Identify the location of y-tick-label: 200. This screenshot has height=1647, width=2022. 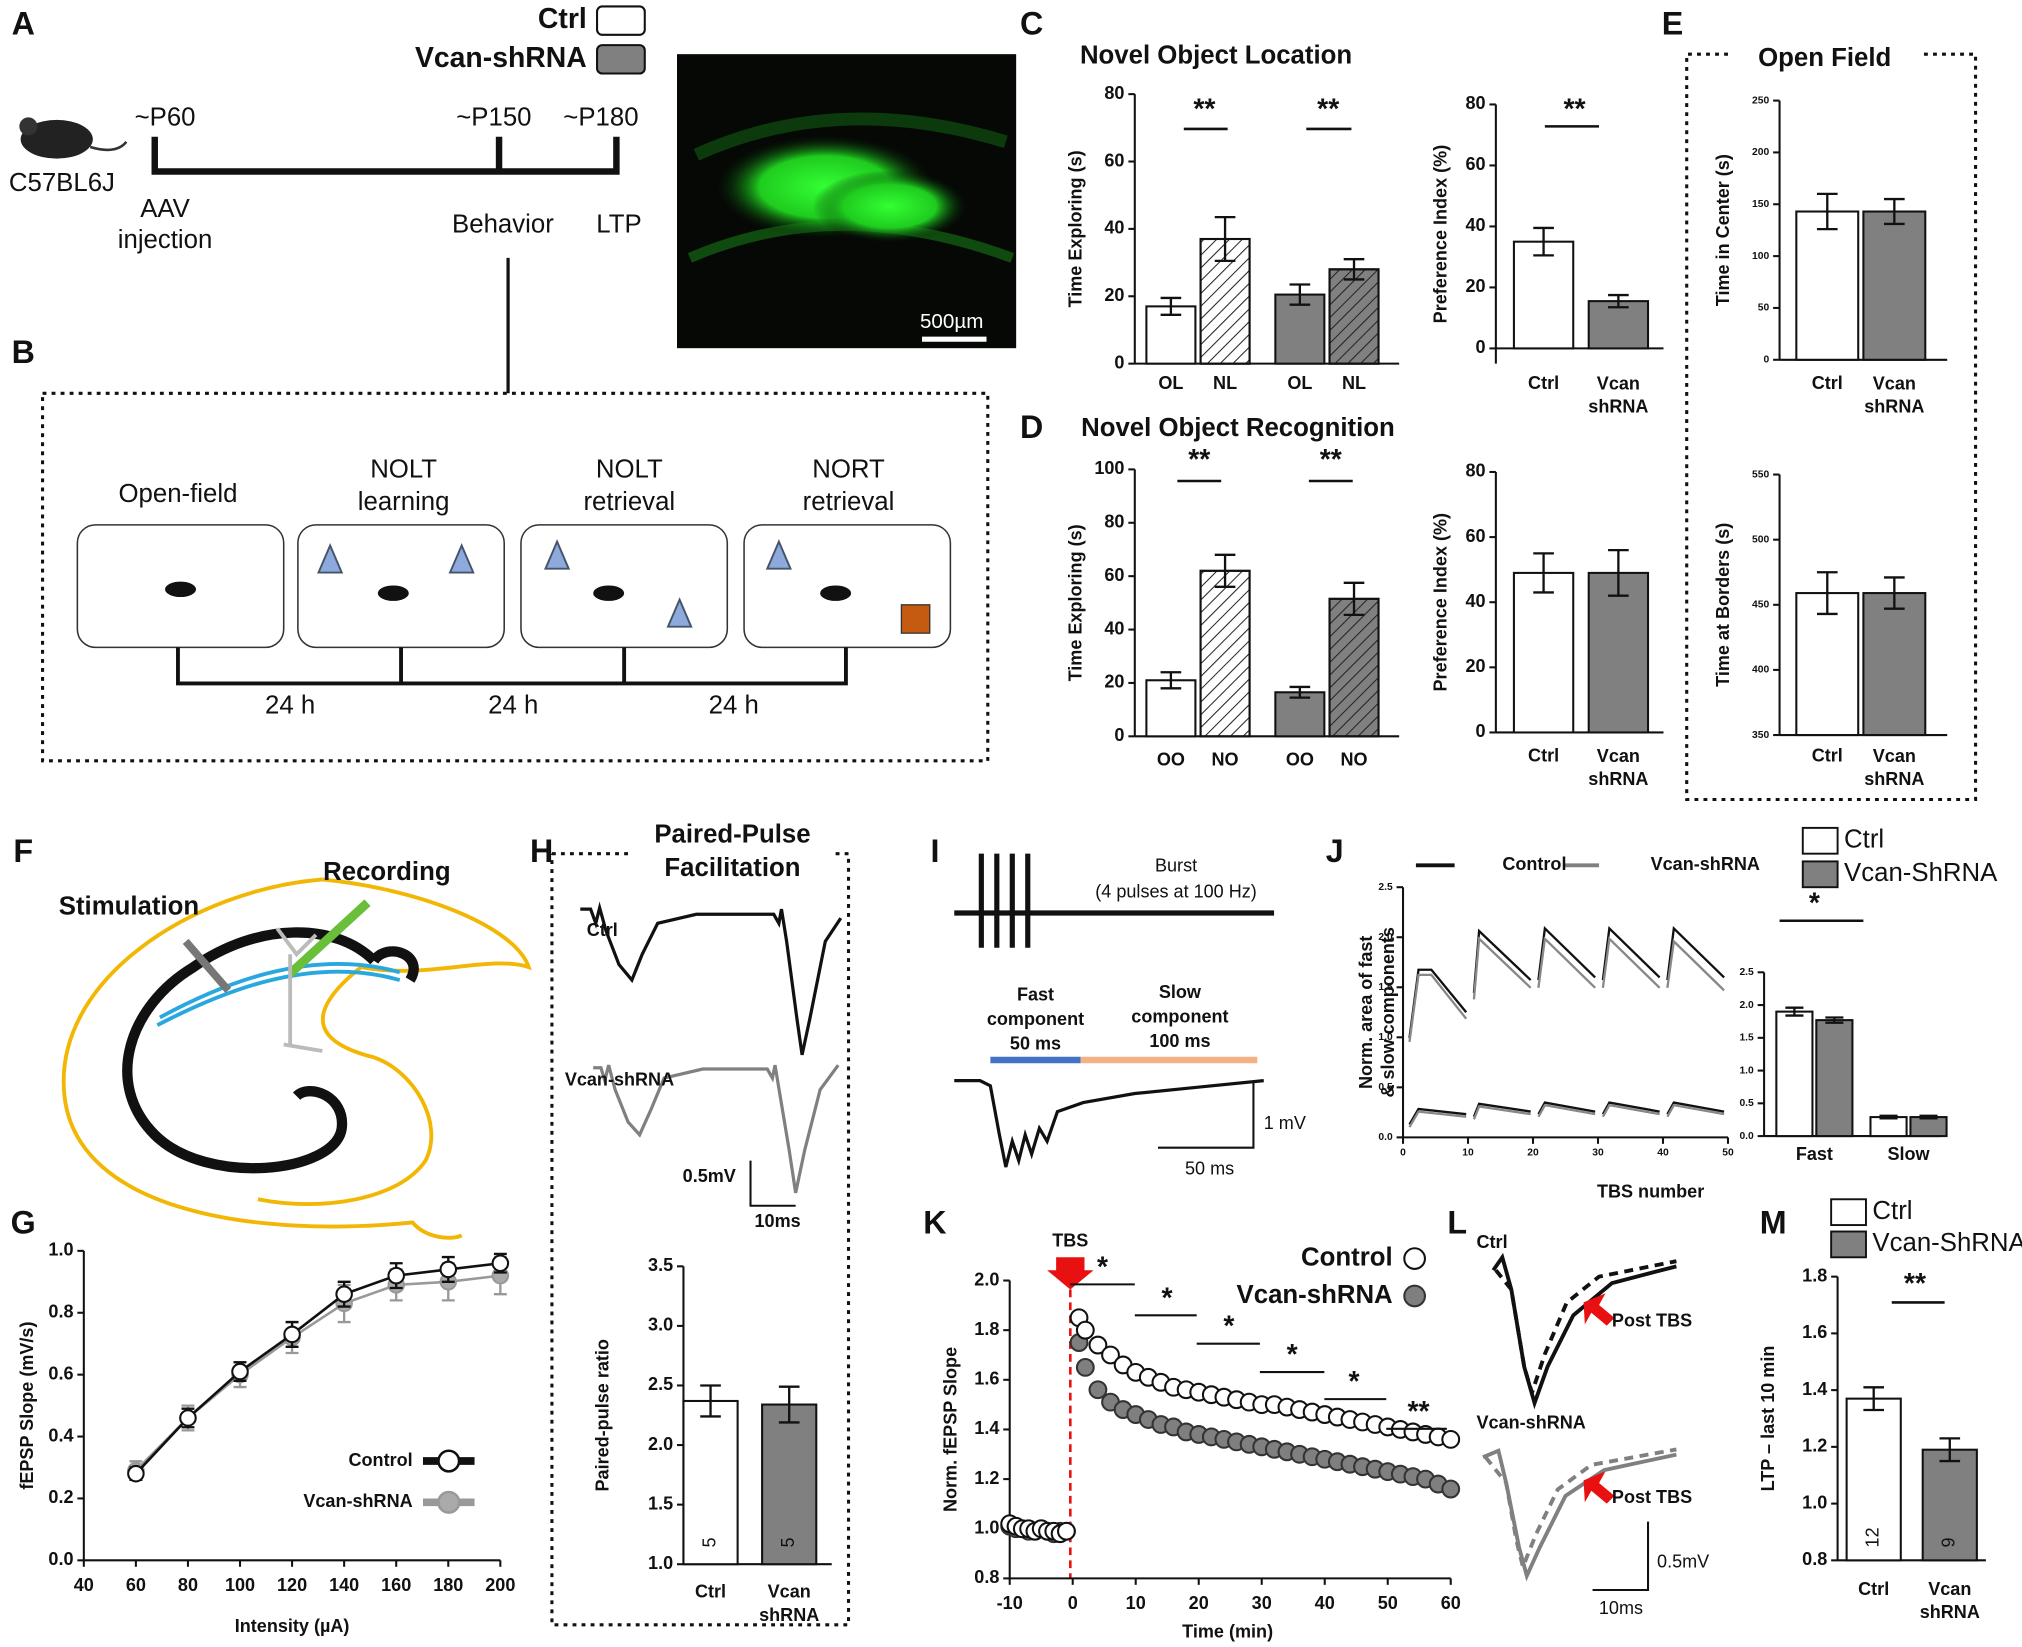
(1760, 152).